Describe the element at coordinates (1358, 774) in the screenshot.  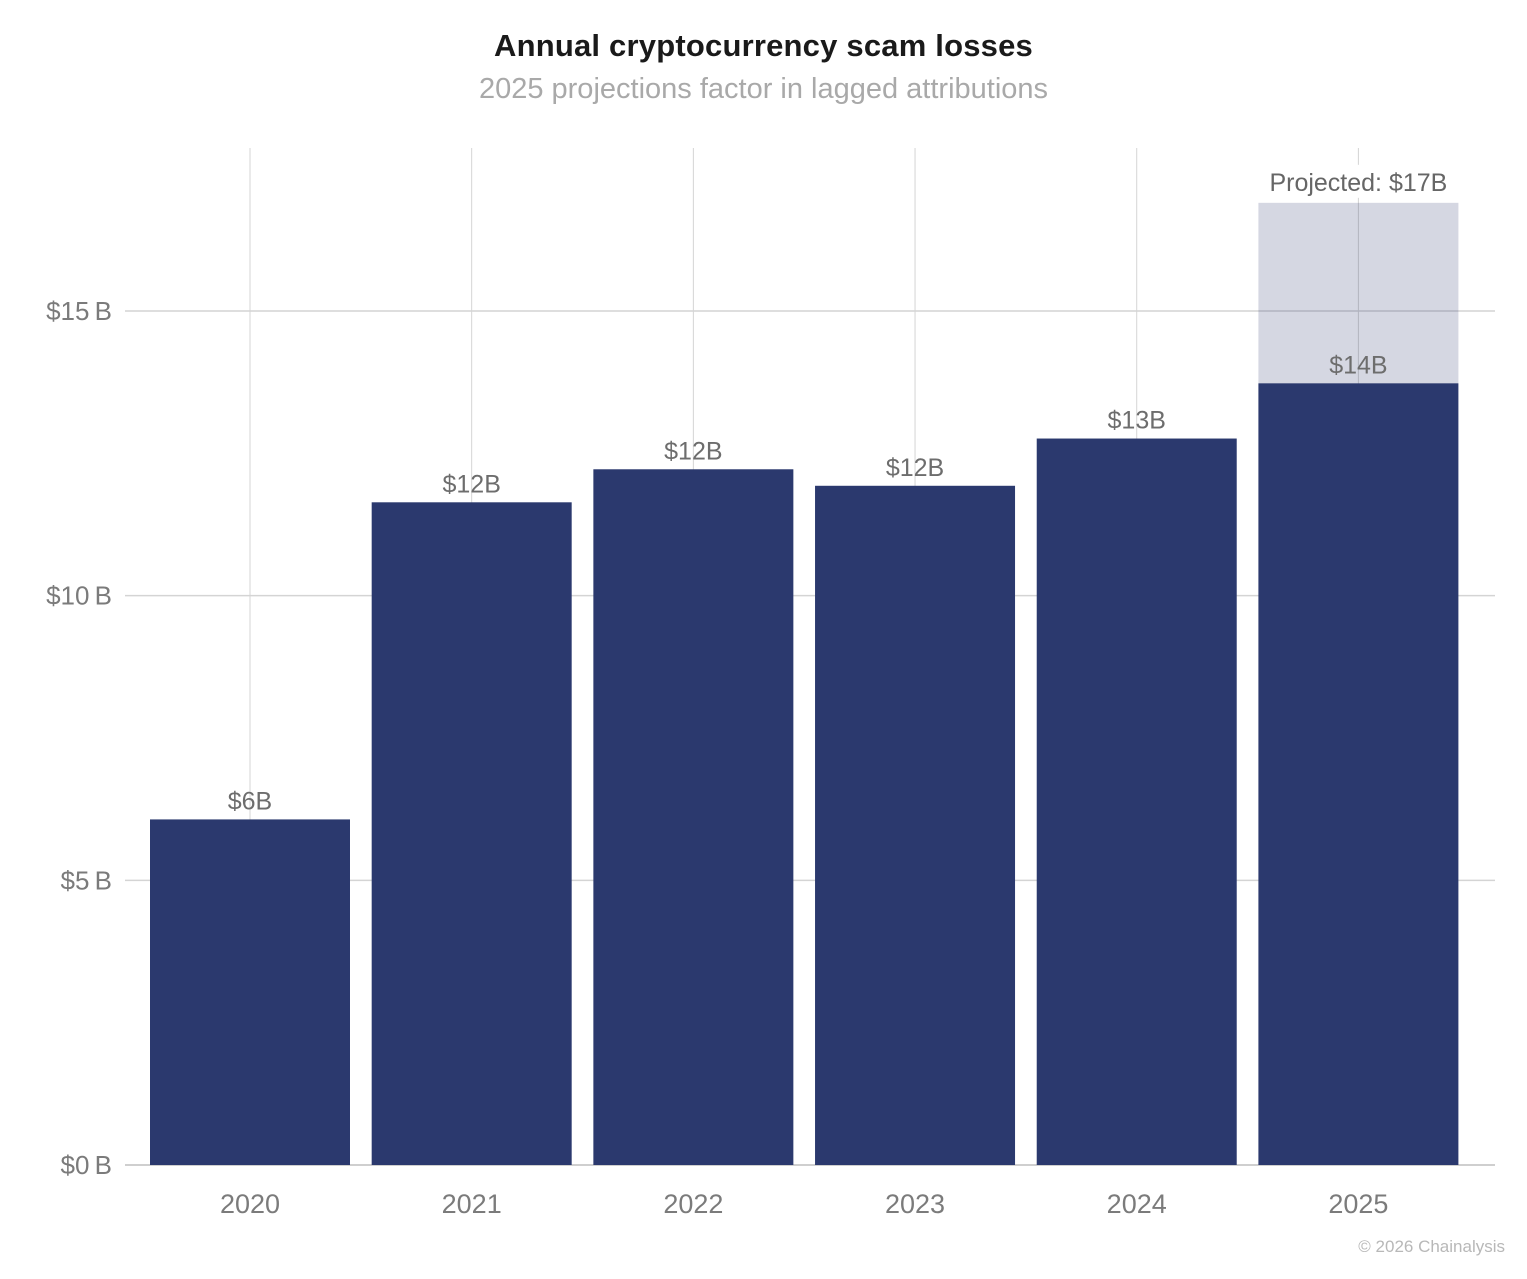
I see `bar-2025` at that location.